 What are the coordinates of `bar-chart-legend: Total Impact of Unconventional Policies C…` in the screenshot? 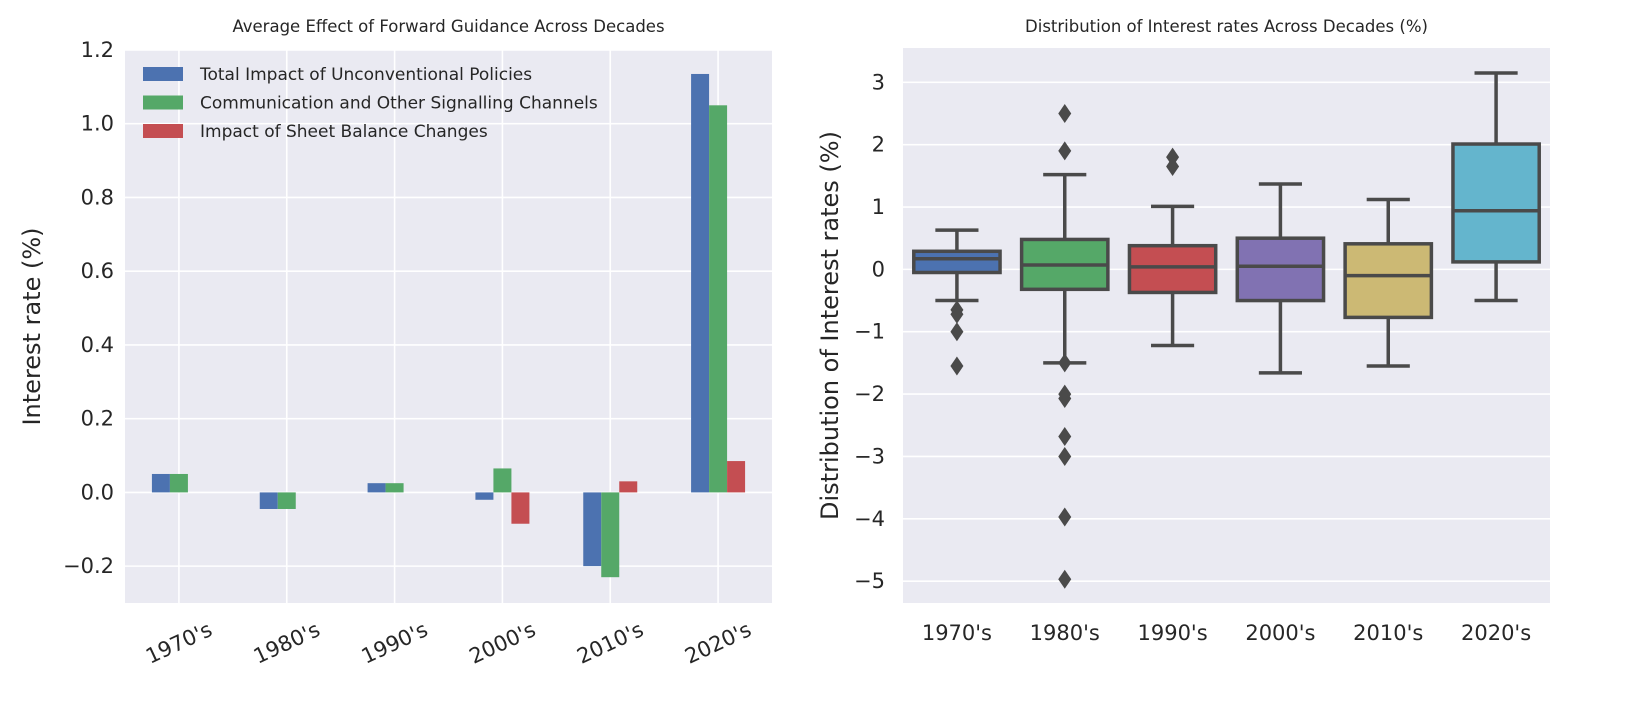 It's located at (370, 103).